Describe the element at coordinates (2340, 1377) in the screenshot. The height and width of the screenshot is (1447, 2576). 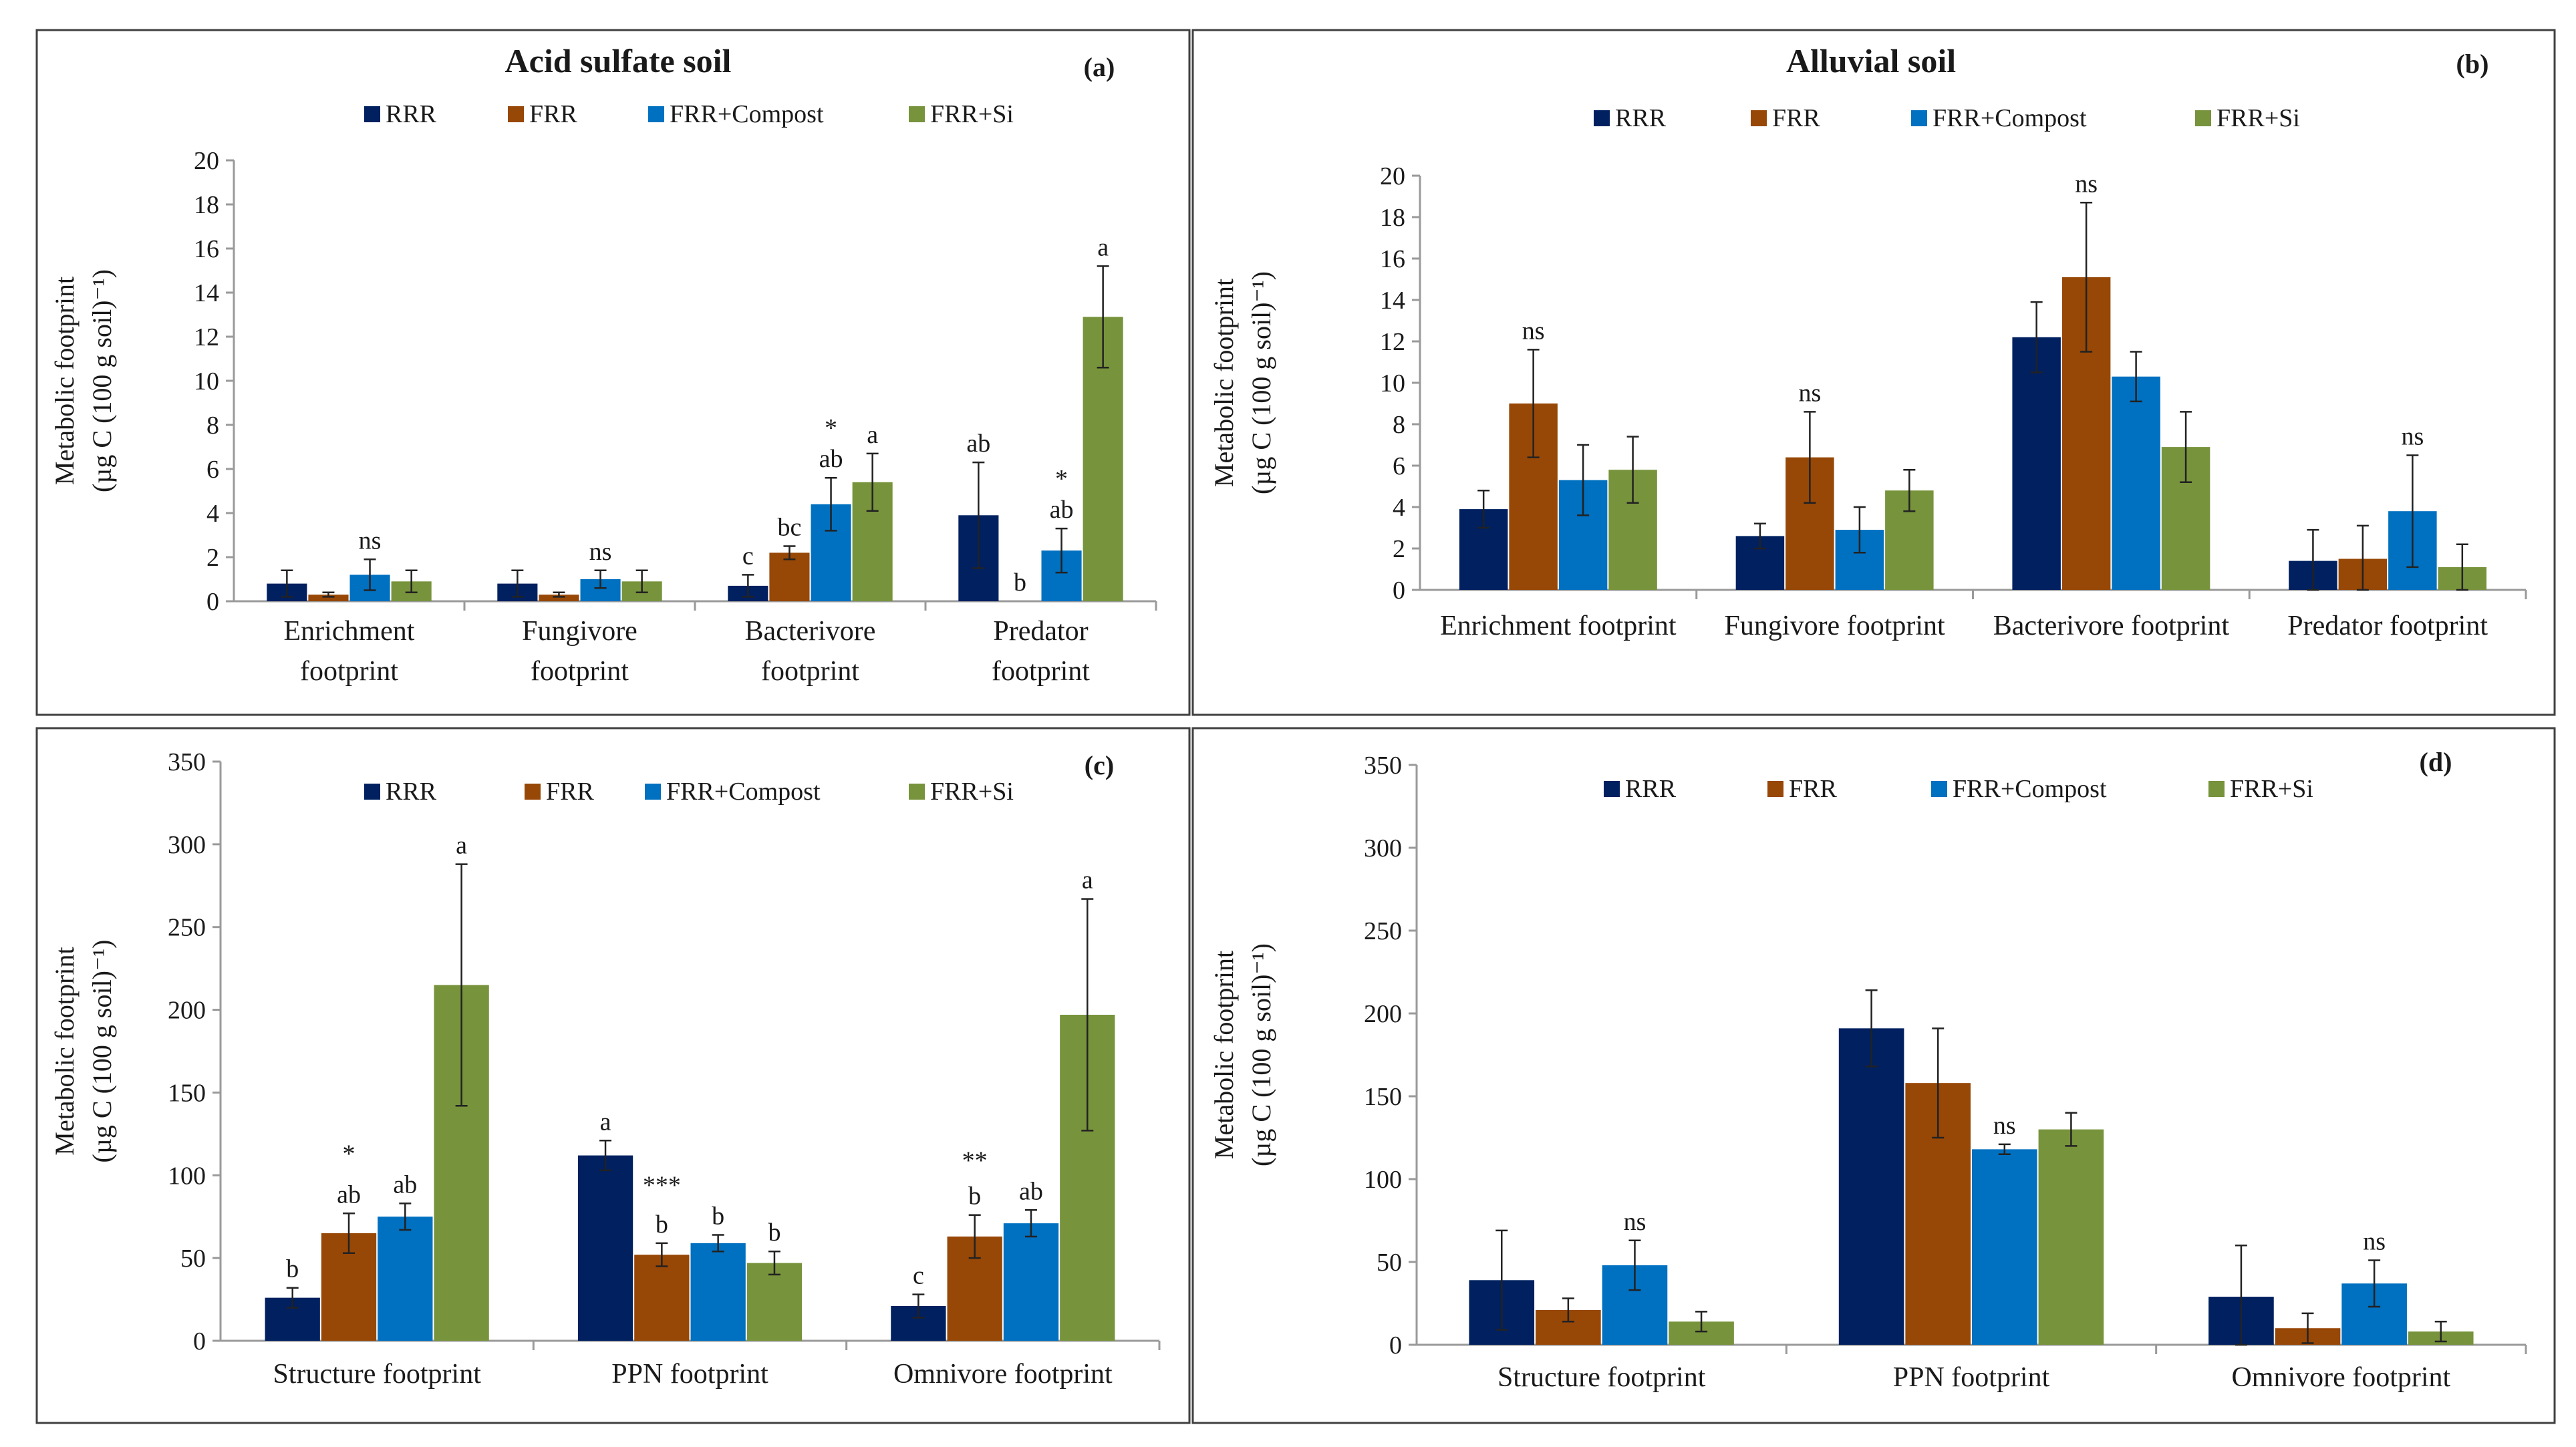
I see `x-category-label: Omnivore footprint` at that location.